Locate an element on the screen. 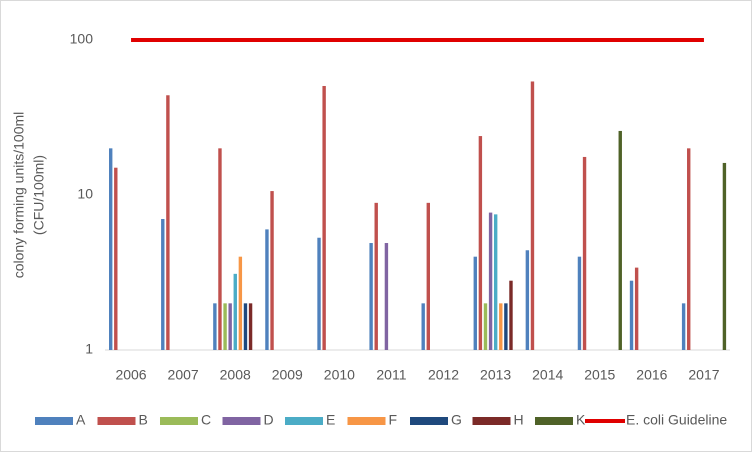  x-tick-label: 2014 is located at coordinates (547, 375).